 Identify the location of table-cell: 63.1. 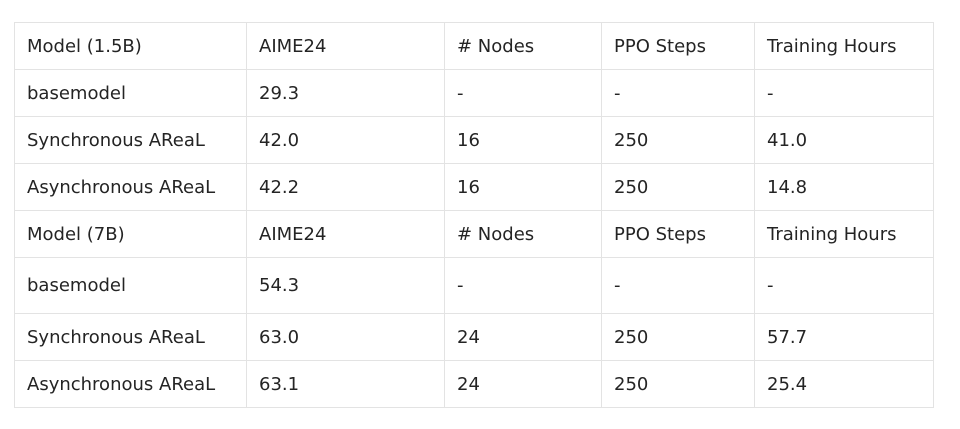
(345, 384).